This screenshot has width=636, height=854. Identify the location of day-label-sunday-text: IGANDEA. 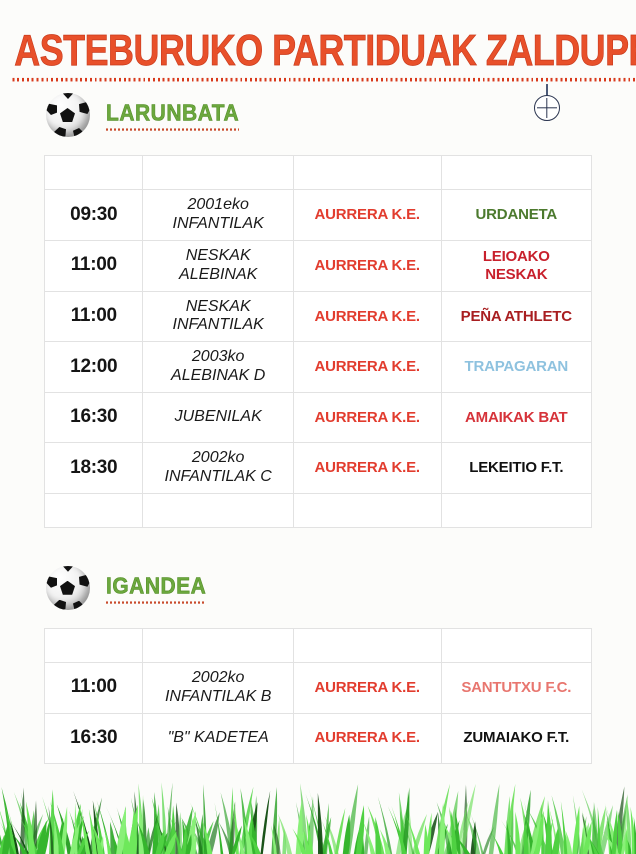
(156, 586).